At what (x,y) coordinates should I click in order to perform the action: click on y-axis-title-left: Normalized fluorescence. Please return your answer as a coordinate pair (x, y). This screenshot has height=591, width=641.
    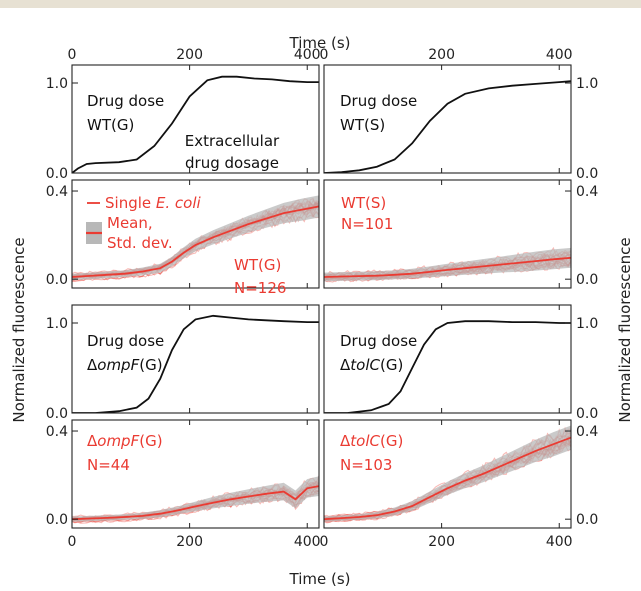
    Looking at the image, I should click on (19, 329).